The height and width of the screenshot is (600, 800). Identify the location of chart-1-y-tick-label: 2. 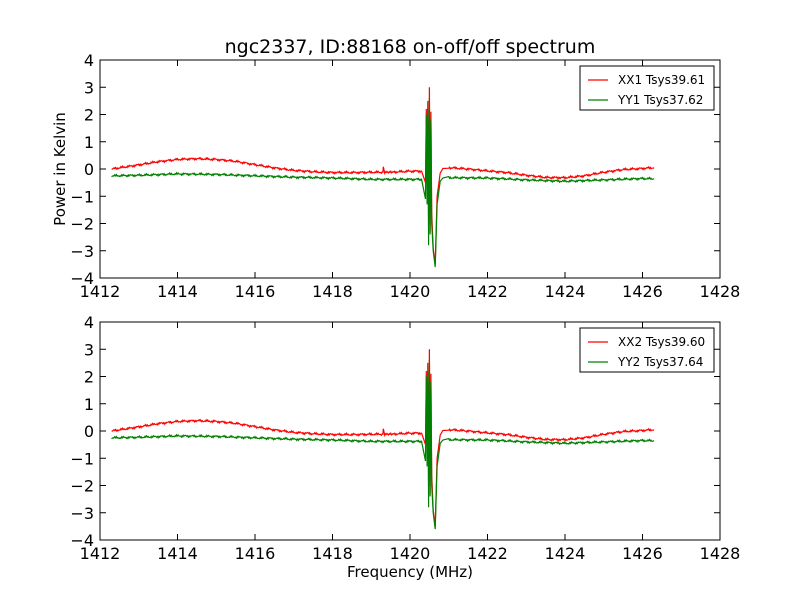
(89, 115).